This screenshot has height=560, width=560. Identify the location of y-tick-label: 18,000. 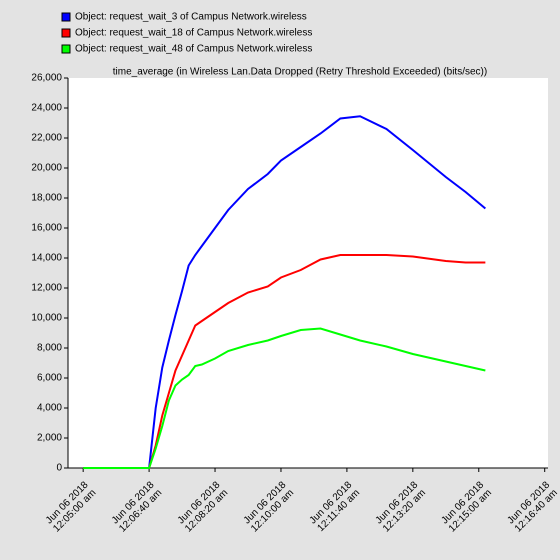
(46, 198).